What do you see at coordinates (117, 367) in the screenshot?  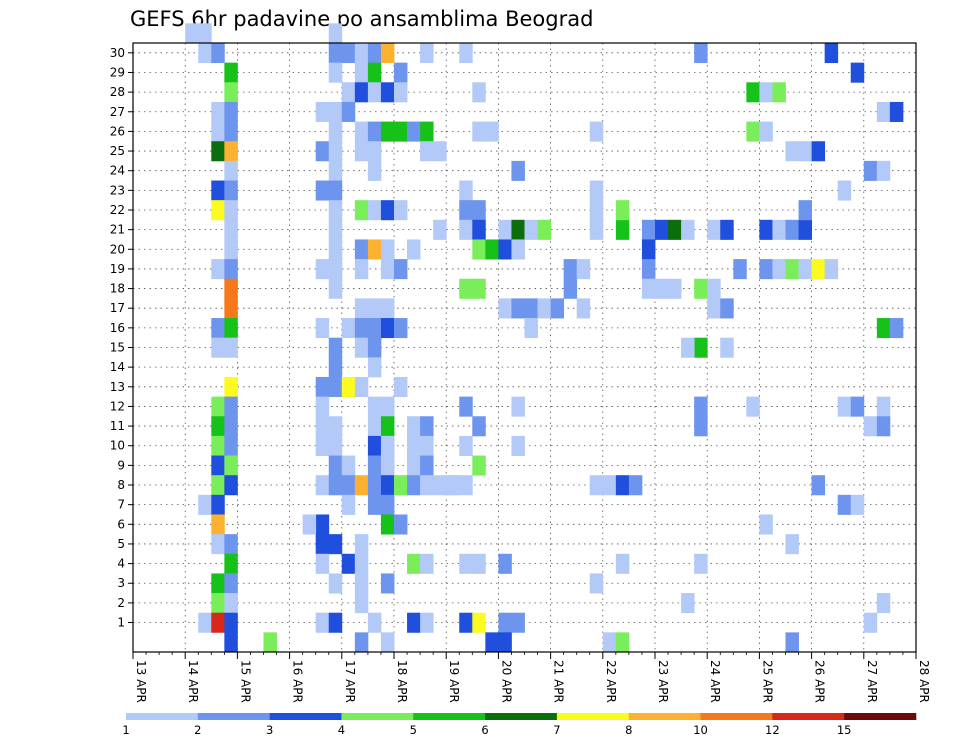 I see `y-tick-label: 14` at bounding box center [117, 367].